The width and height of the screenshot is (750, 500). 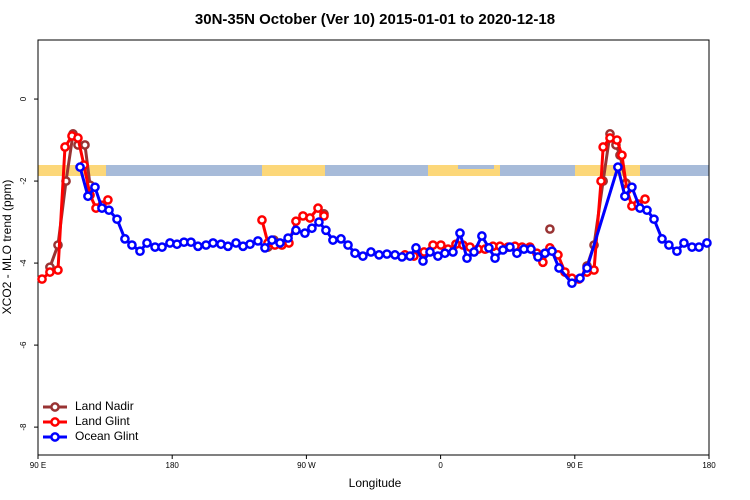 What do you see at coordinates (440, 465) in the screenshot?
I see `x-tick-label: 0` at bounding box center [440, 465].